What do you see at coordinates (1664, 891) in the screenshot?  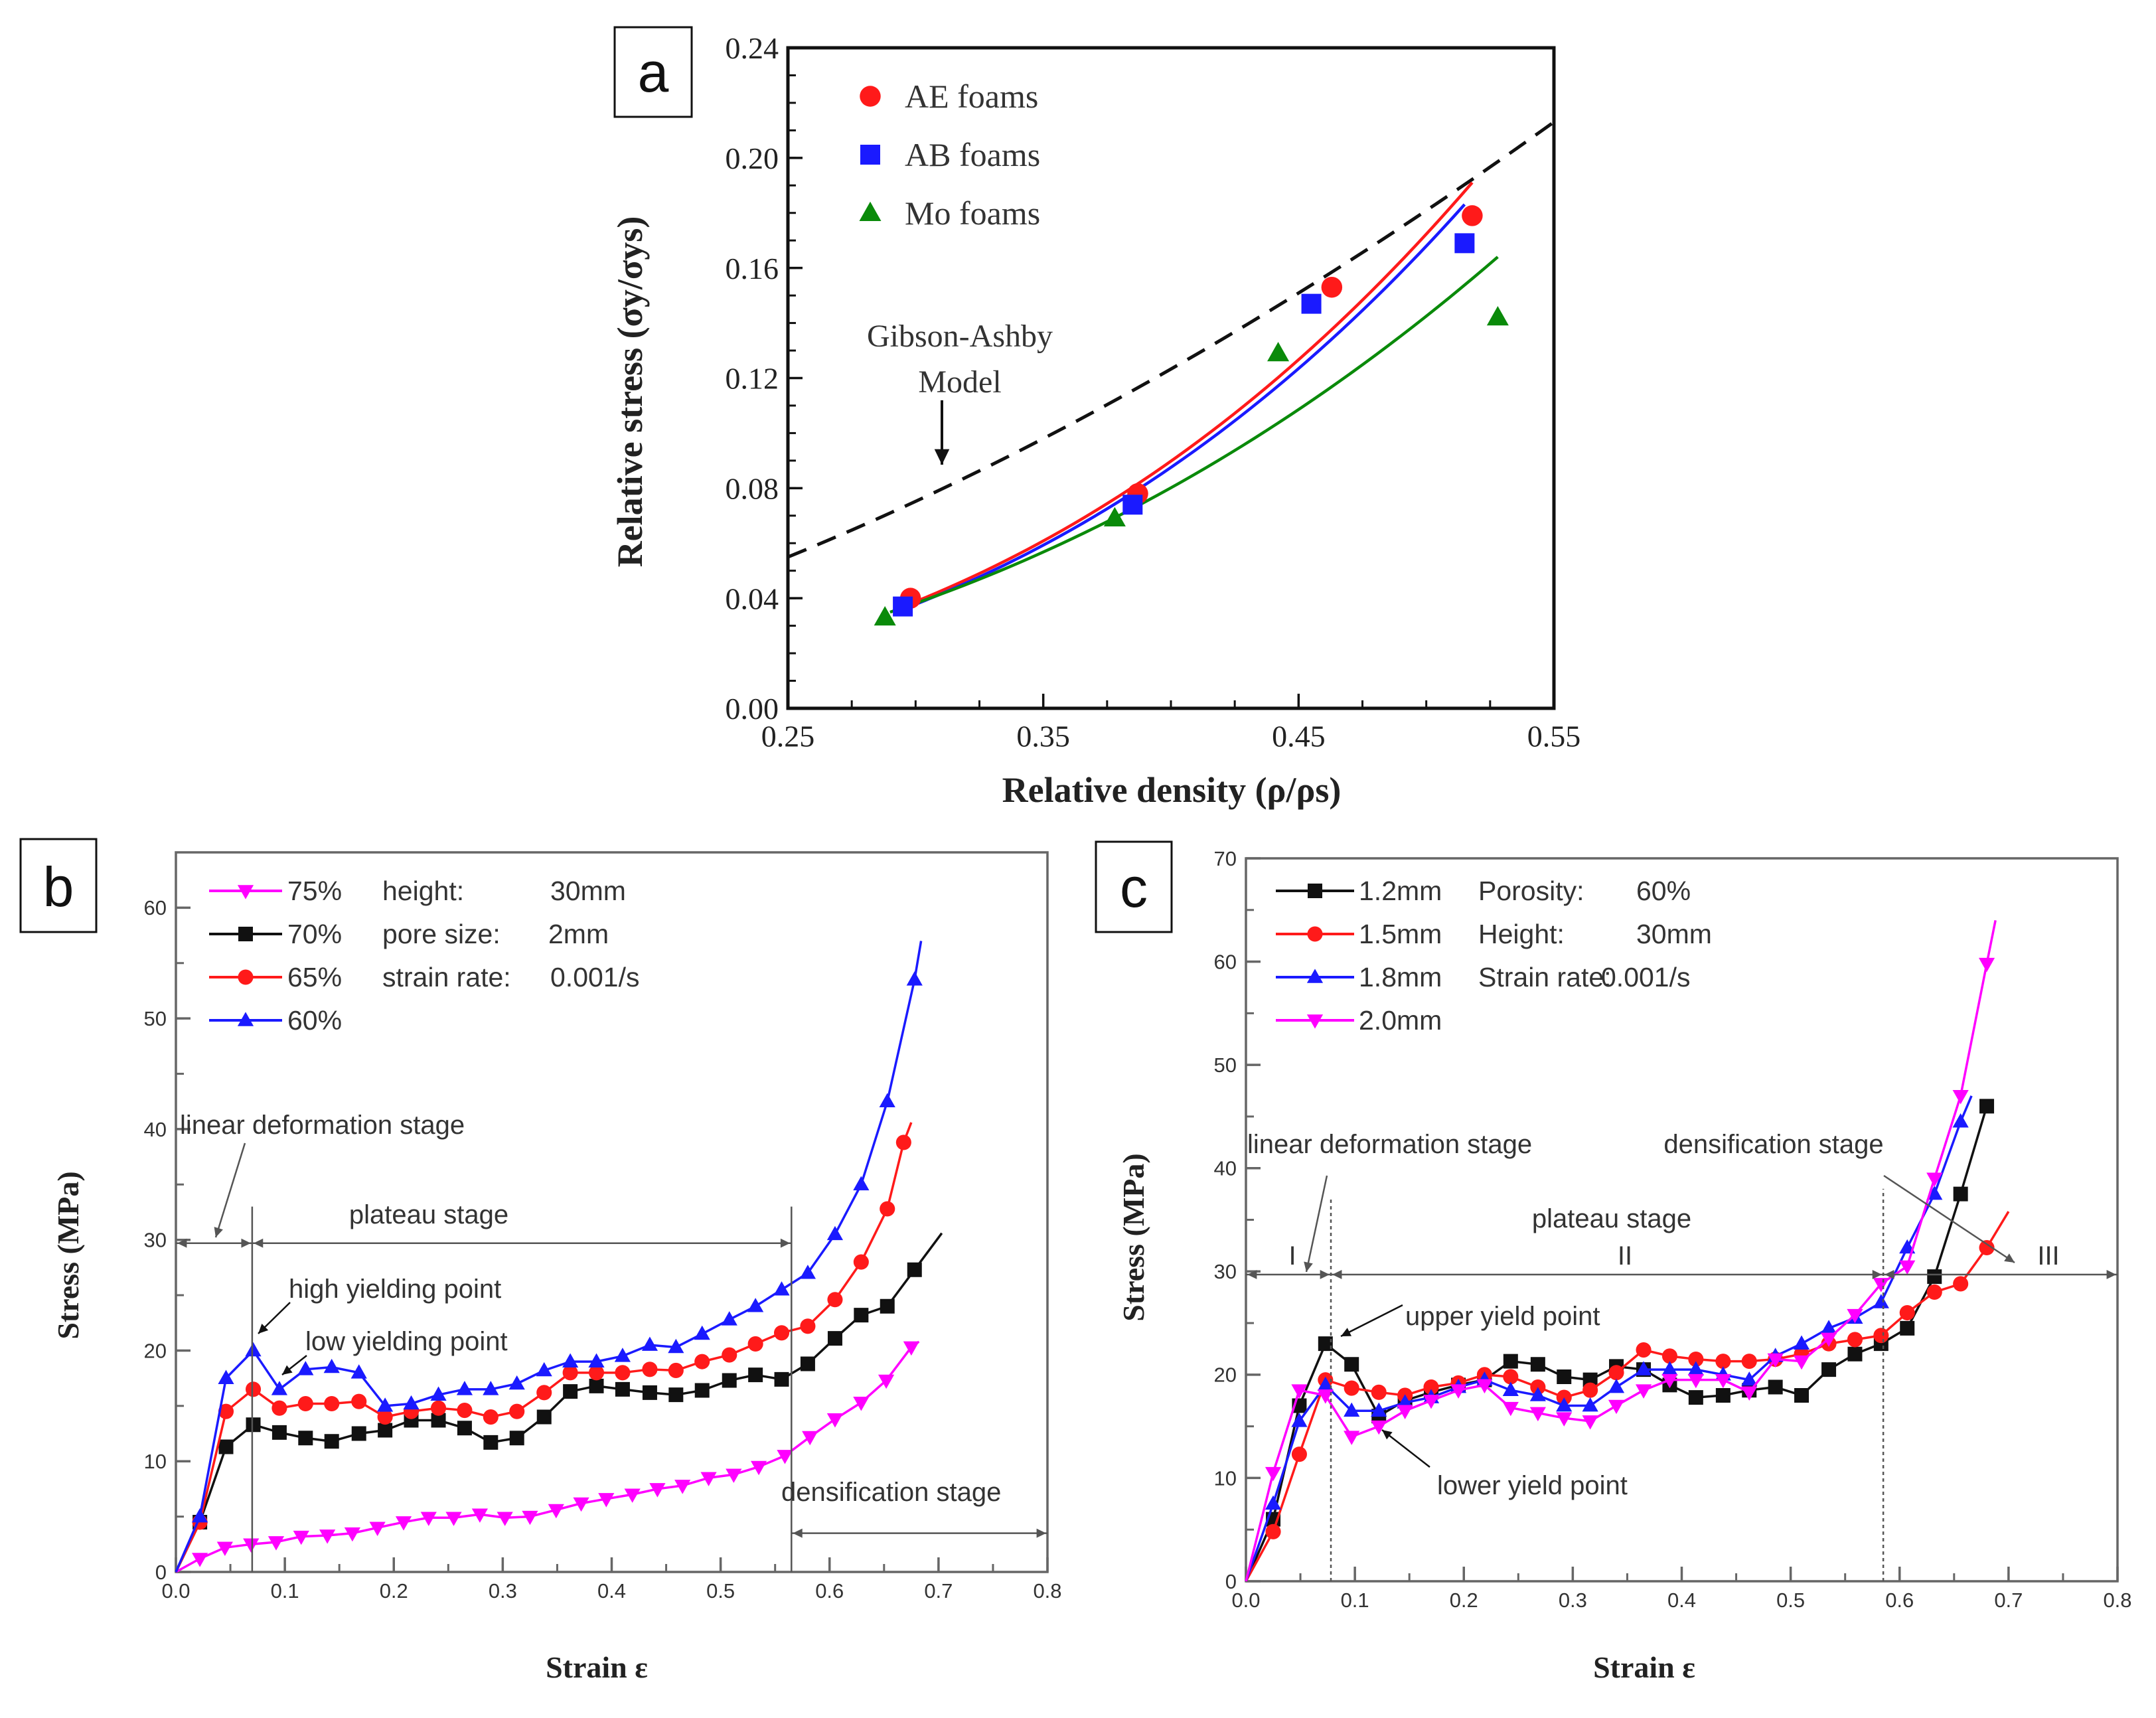 I see `condition-value: 60%` at bounding box center [1664, 891].